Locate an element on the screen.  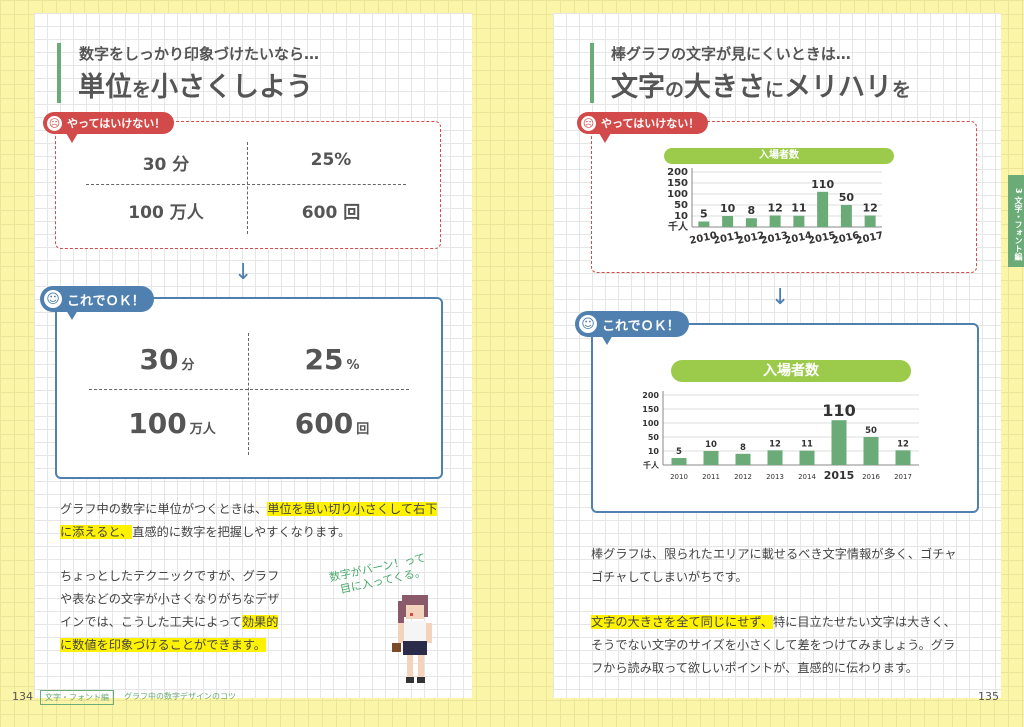
left-title: 単位を小さくしよう is located at coordinates (196, 87).